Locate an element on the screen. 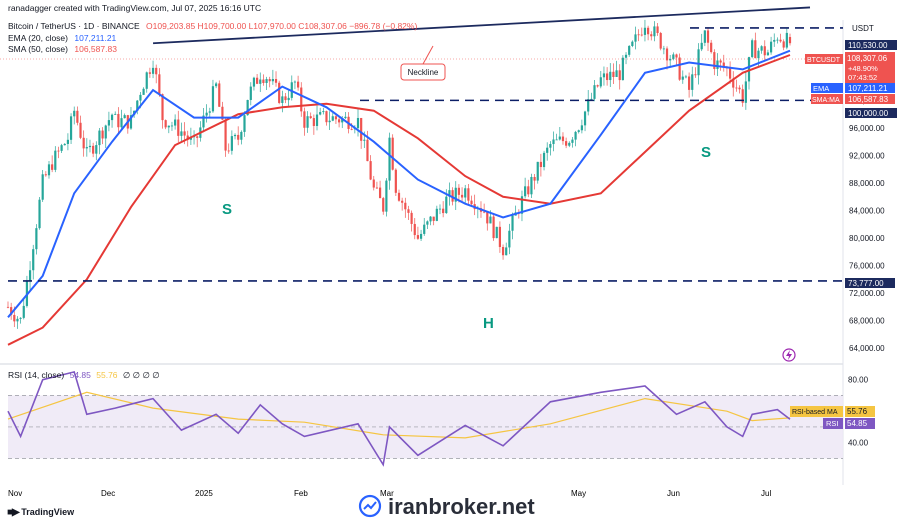 Image resolution: width=900 pixels, height=525 pixels. change-tag: +48.90% is located at coordinates (863, 68).